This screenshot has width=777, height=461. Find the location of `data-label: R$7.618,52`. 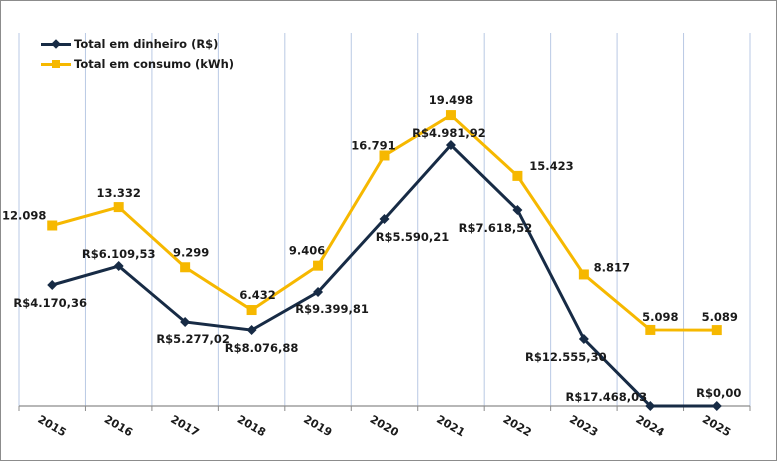

data-label: R$7.618,52 is located at coordinates (496, 228).